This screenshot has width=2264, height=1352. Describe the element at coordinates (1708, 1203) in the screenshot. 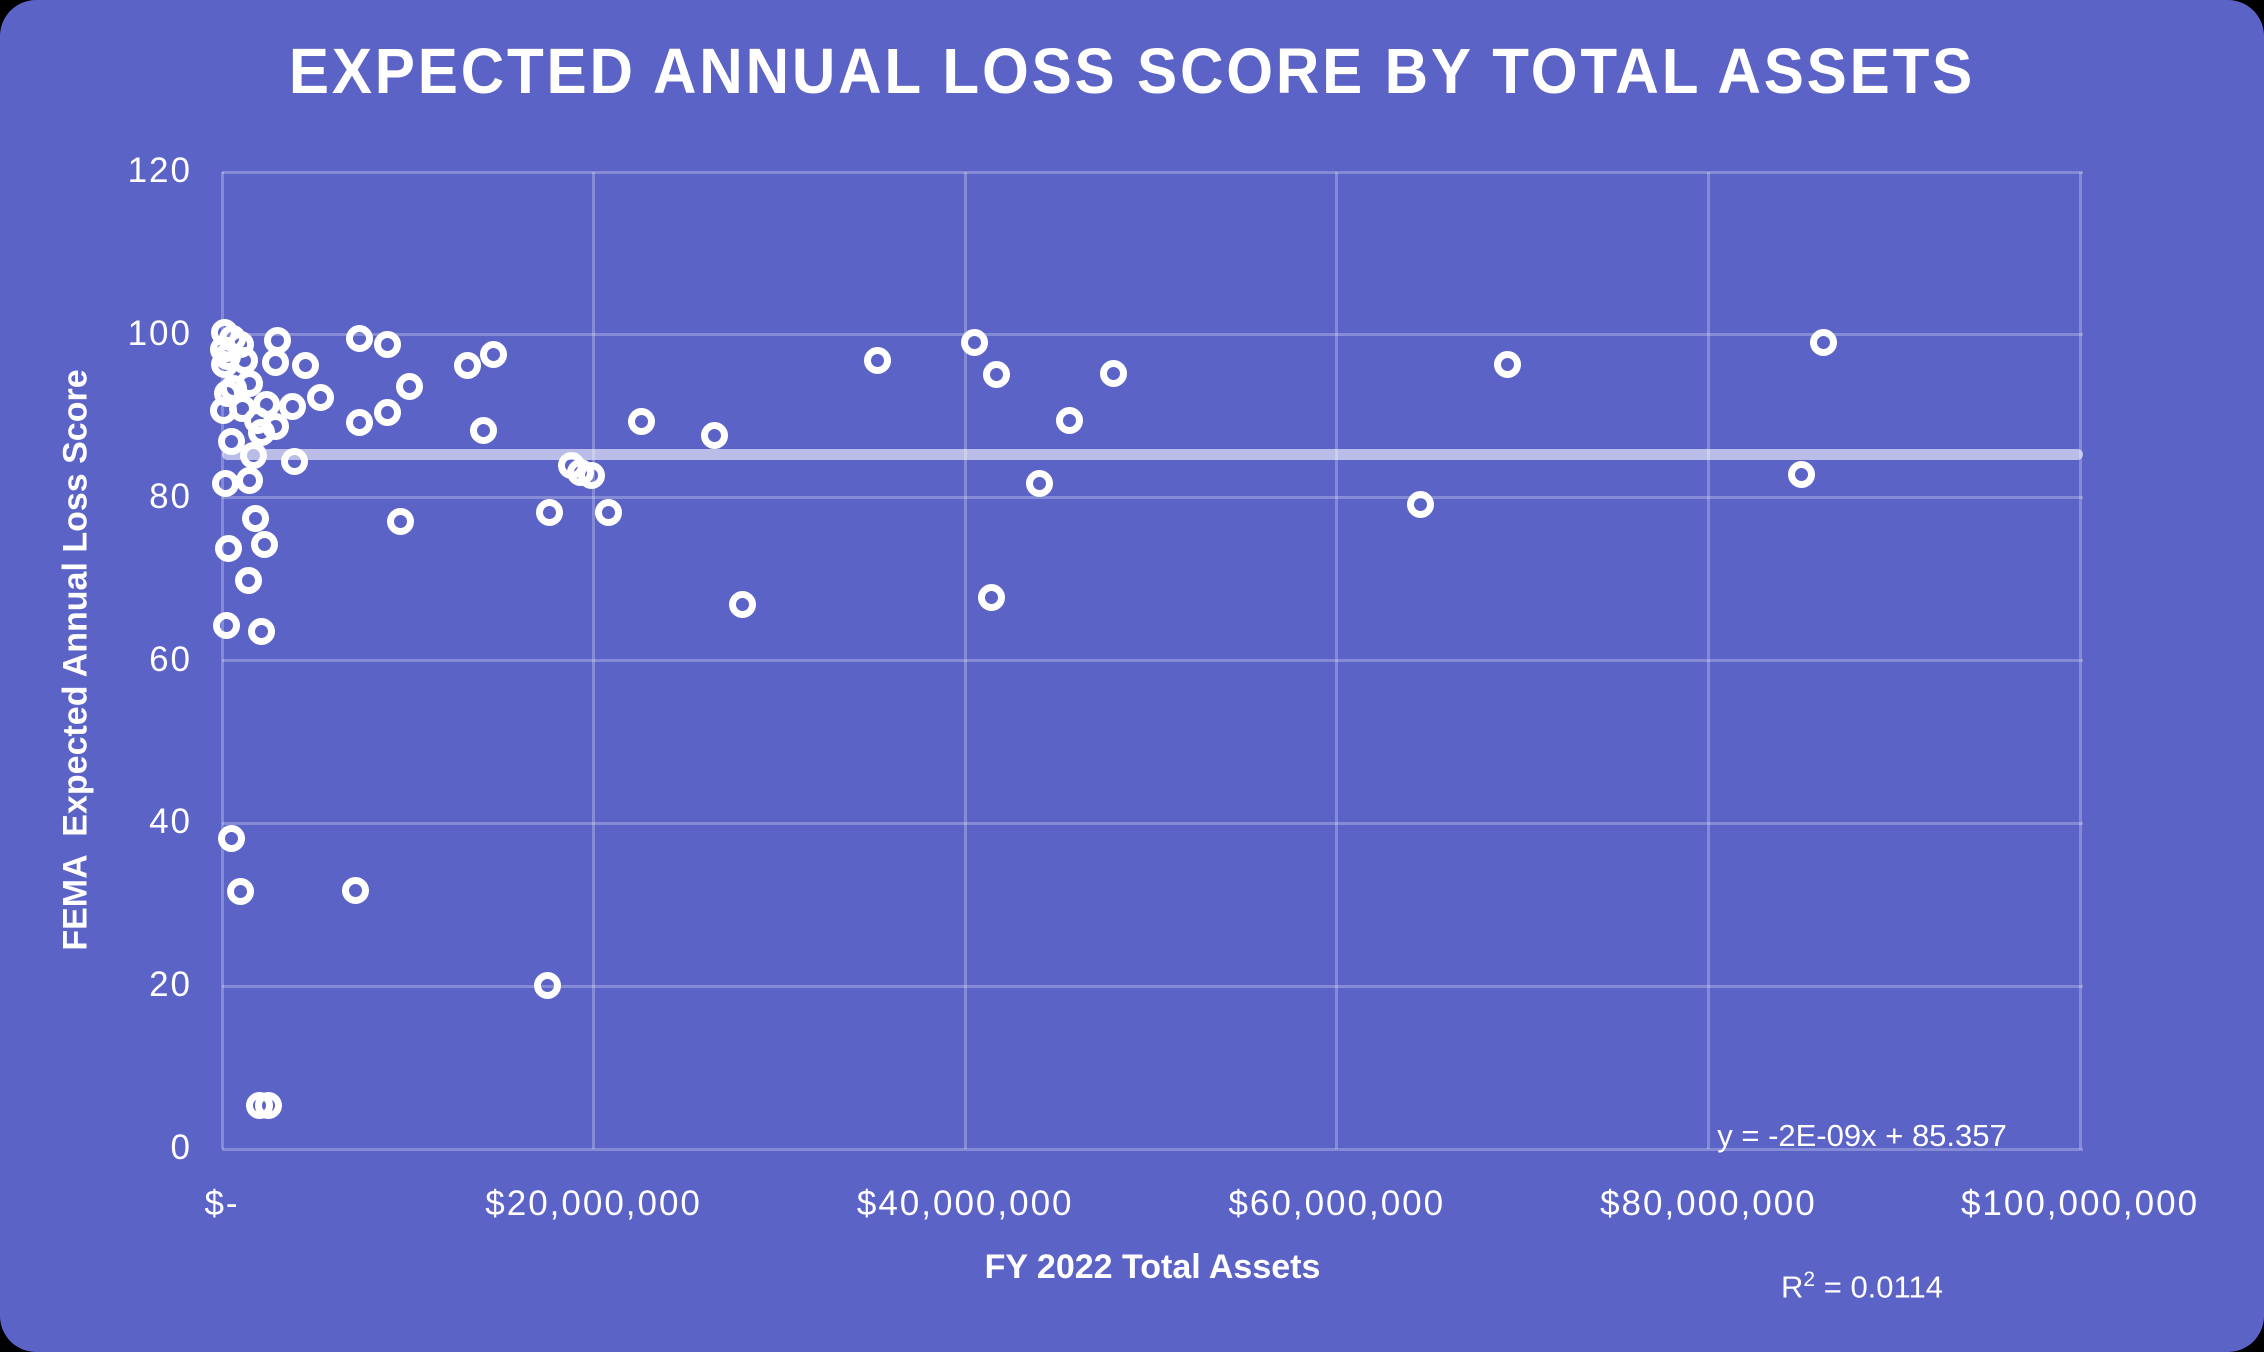

I see `x-tick-label: $80,000,000` at that location.